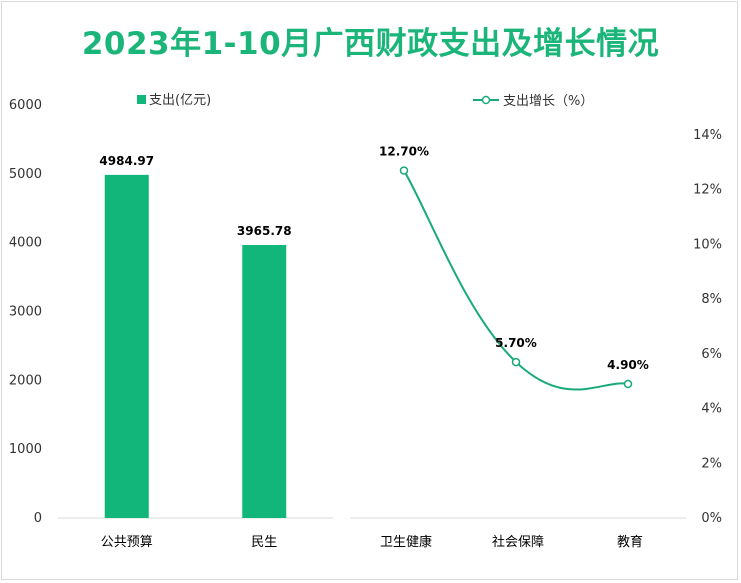 The width and height of the screenshot is (741, 583). What do you see at coordinates (516, 280) in the screenshot?
I see `series-line` at bounding box center [516, 280].